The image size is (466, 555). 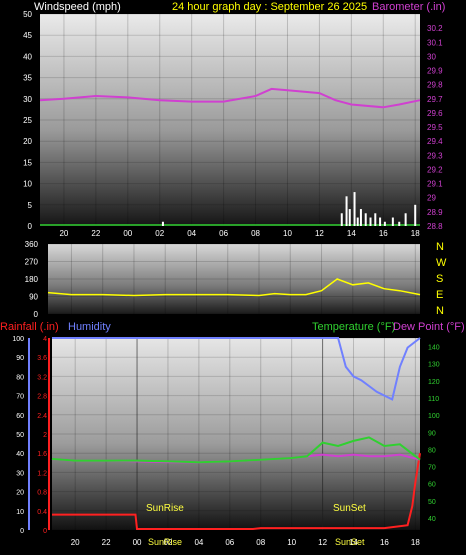 I want to click on humidity-tick-label: 100, so click(x=18, y=339).